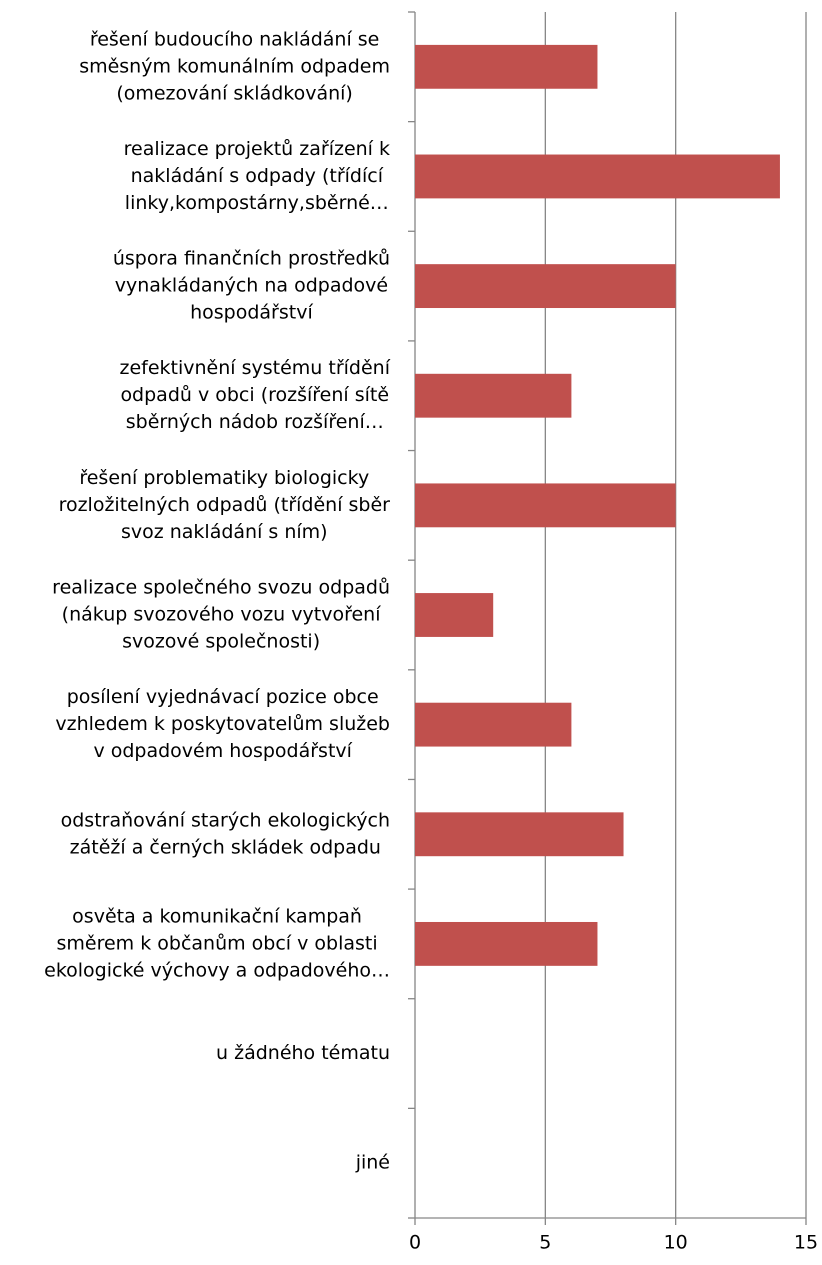  I want to click on y-tick-label: (omezování skládkování), so click(234, 93).